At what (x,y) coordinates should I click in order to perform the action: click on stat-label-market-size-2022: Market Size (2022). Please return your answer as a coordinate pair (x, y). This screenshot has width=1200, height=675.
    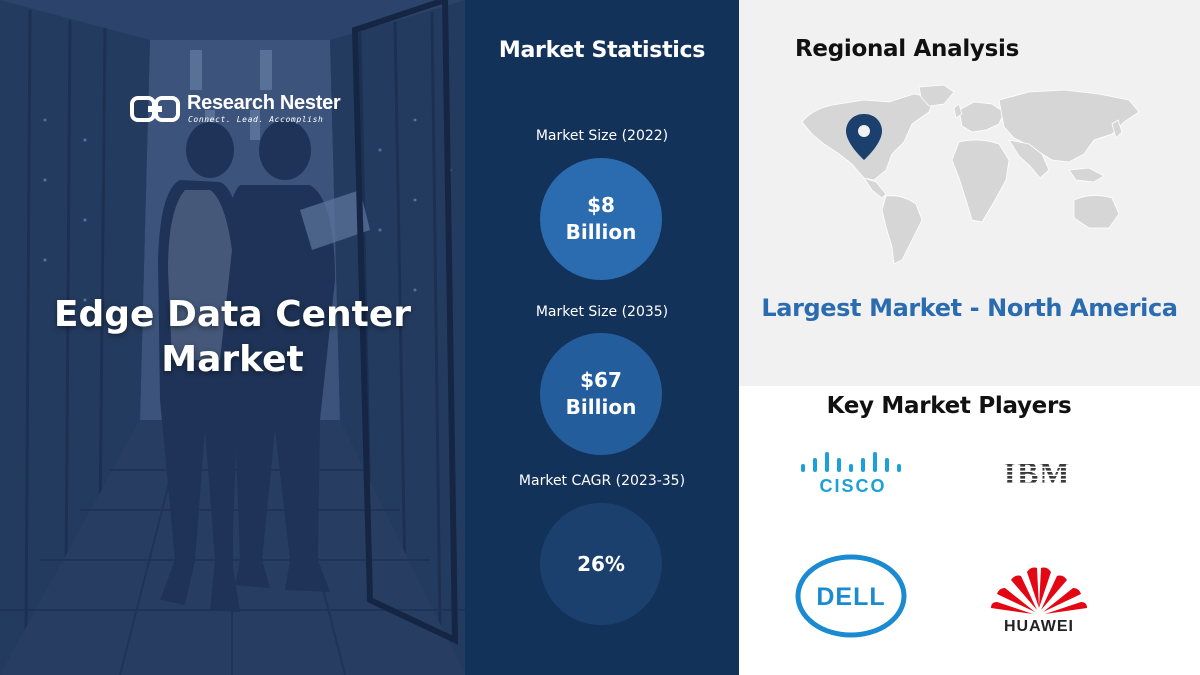
    Looking at the image, I should click on (602, 136).